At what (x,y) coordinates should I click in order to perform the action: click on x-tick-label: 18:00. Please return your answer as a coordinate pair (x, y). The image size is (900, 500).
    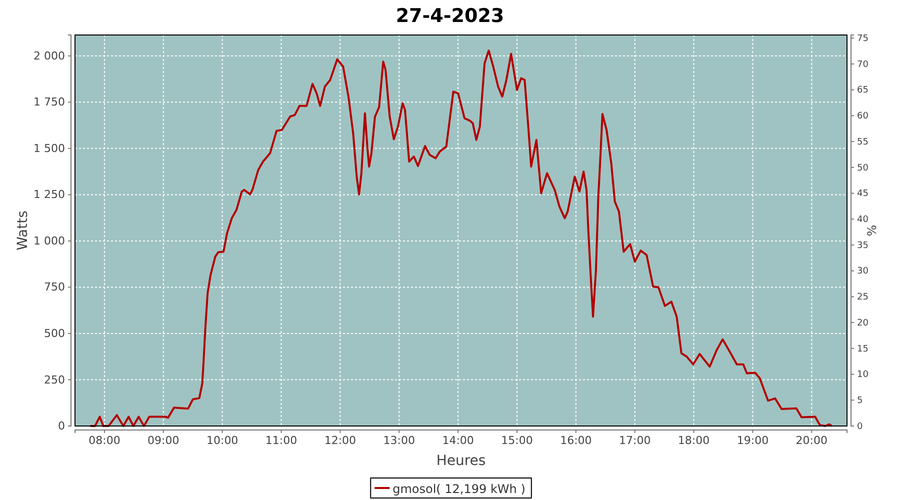
    Looking at the image, I should click on (694, 440).